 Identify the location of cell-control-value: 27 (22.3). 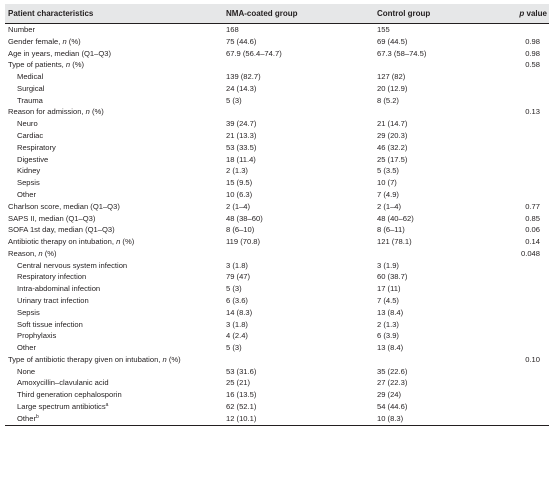
(392, 383).